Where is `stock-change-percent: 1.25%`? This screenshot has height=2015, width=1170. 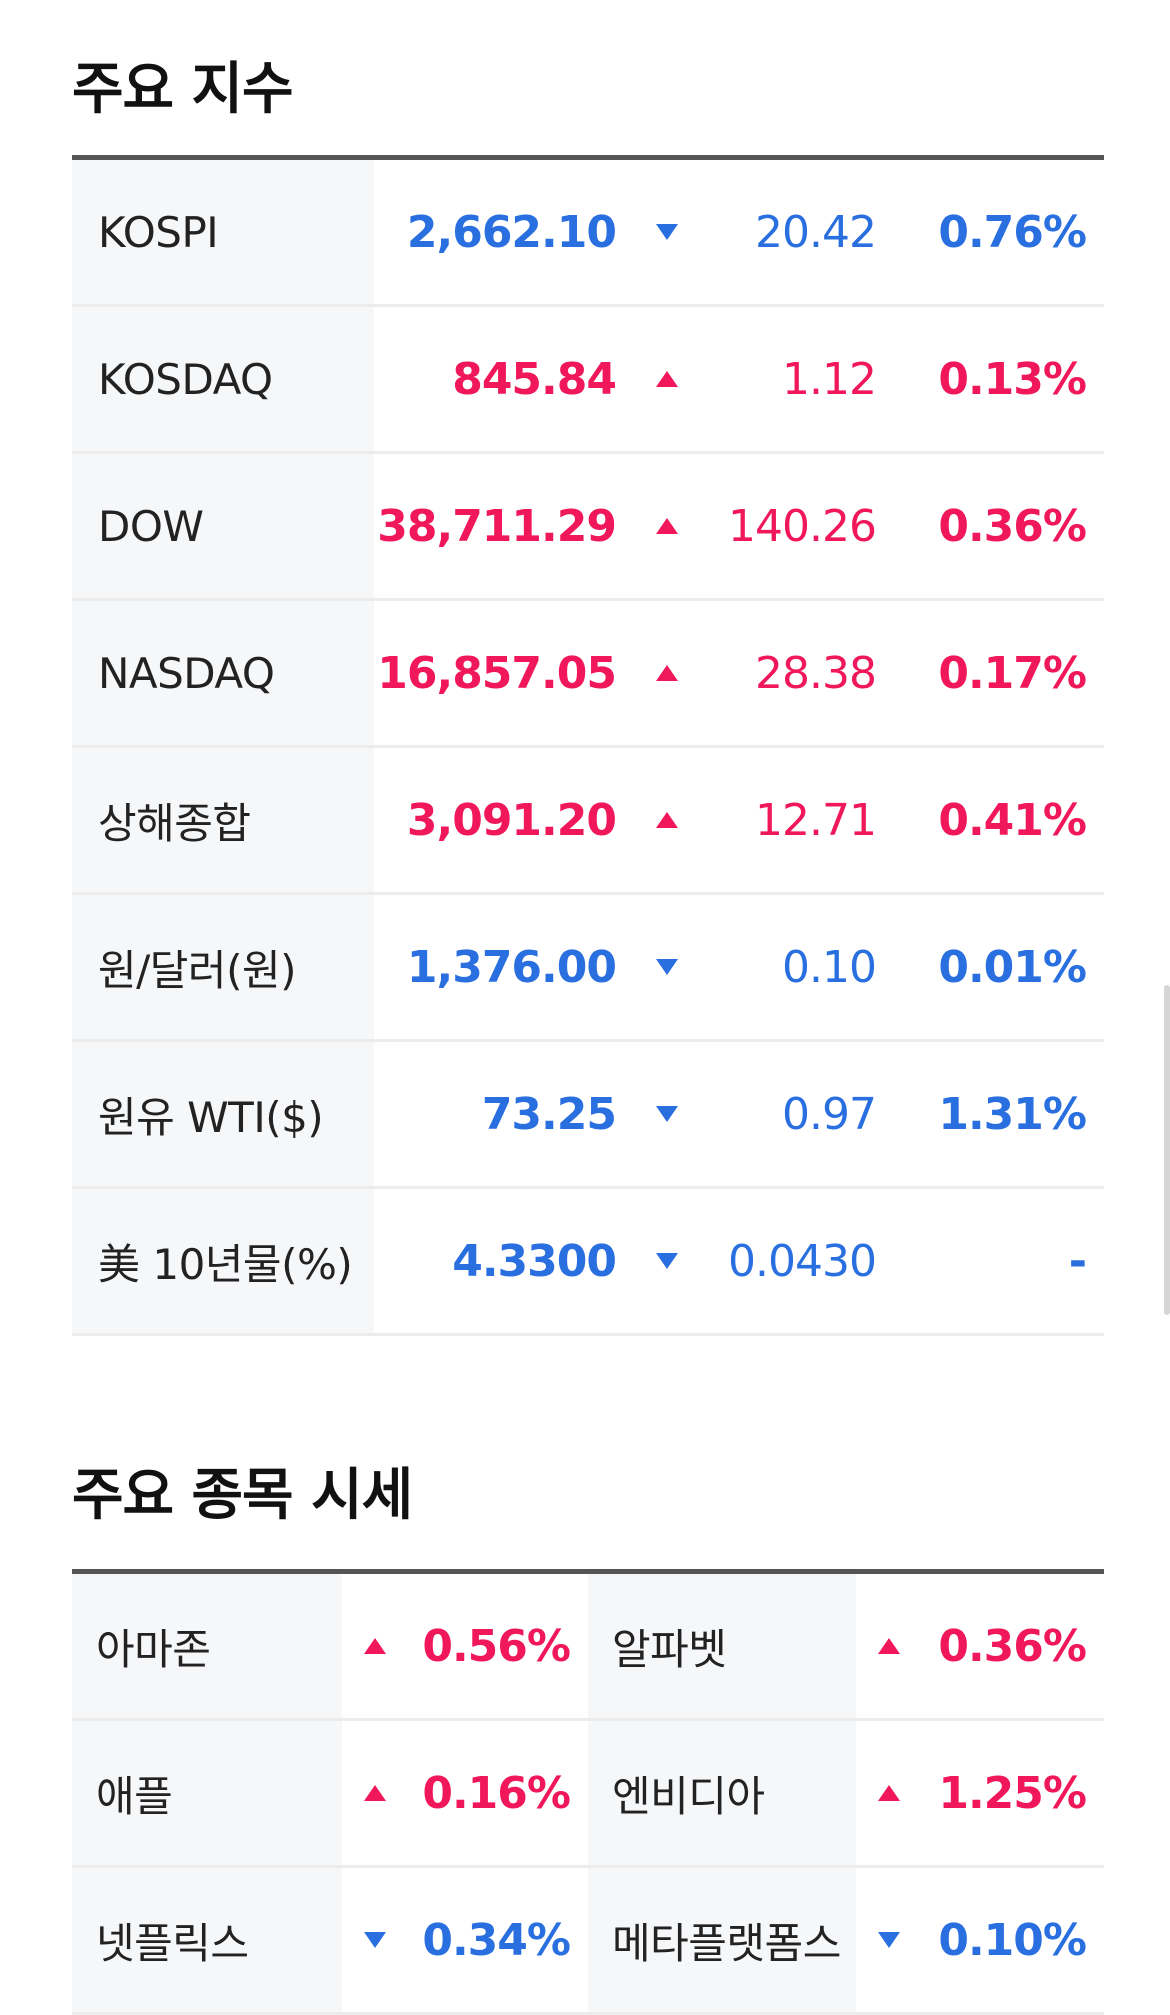
stock-change-percent: 1.25% is located at coordinates (1012, 1793).